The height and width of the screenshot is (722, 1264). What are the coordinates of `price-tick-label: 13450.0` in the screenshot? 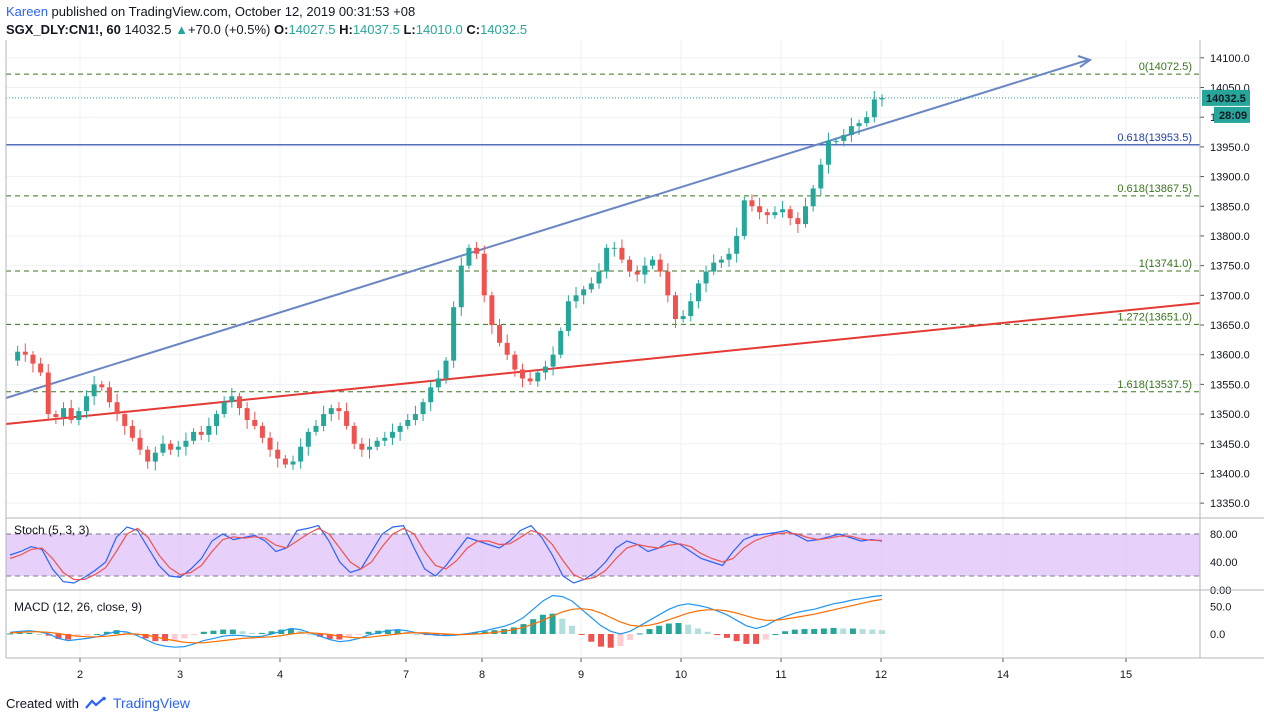 It's located at (1230, 445).